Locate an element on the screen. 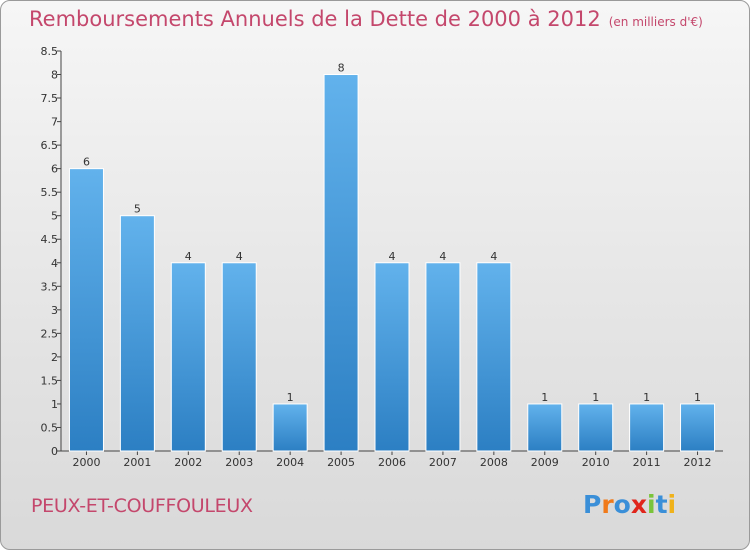 This screenshot has width=750, height=550. value-label-2007: 4 is located at coordinates (442, 256).